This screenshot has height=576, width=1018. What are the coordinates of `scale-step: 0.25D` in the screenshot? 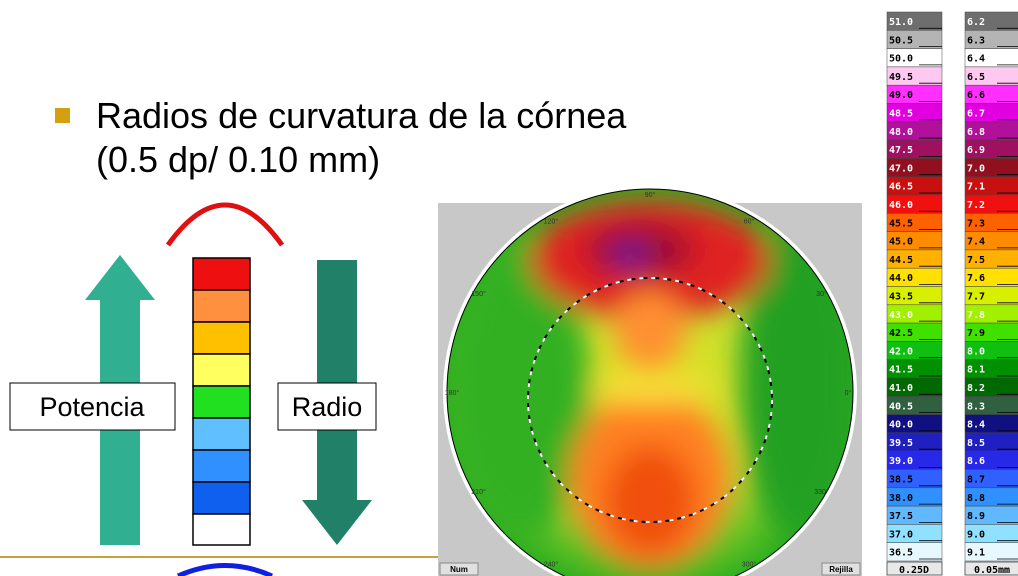 It's located at (914, 570).